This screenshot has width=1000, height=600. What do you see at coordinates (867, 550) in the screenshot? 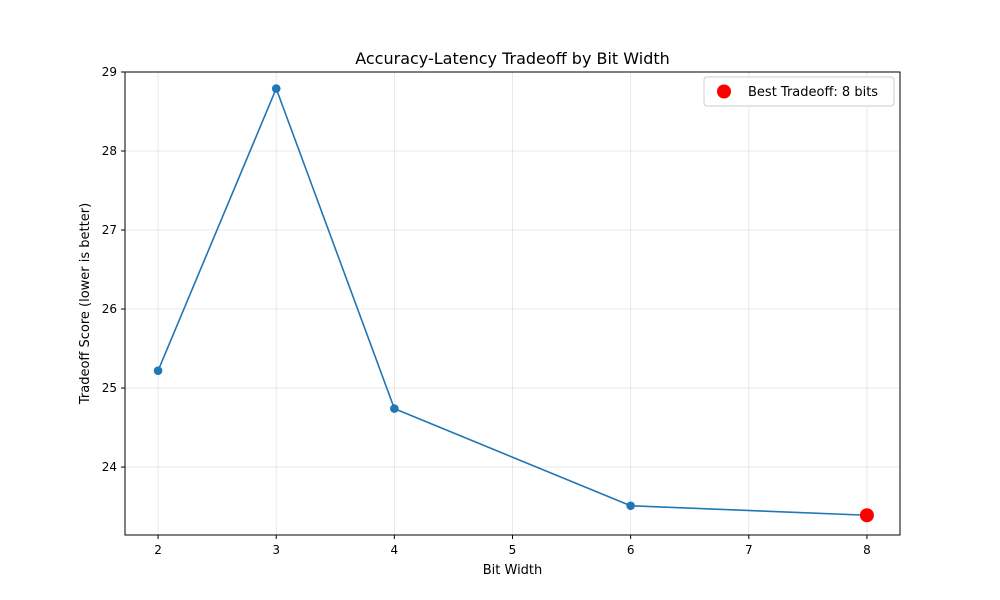
I see `x-tick-label: 8` at bounding box center [867, 550].